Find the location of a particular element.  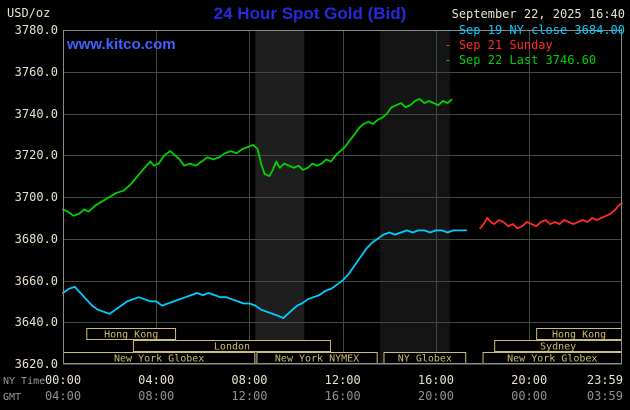

x-tick-label-nytime: 16:00 is located at coordinates (436, 380).